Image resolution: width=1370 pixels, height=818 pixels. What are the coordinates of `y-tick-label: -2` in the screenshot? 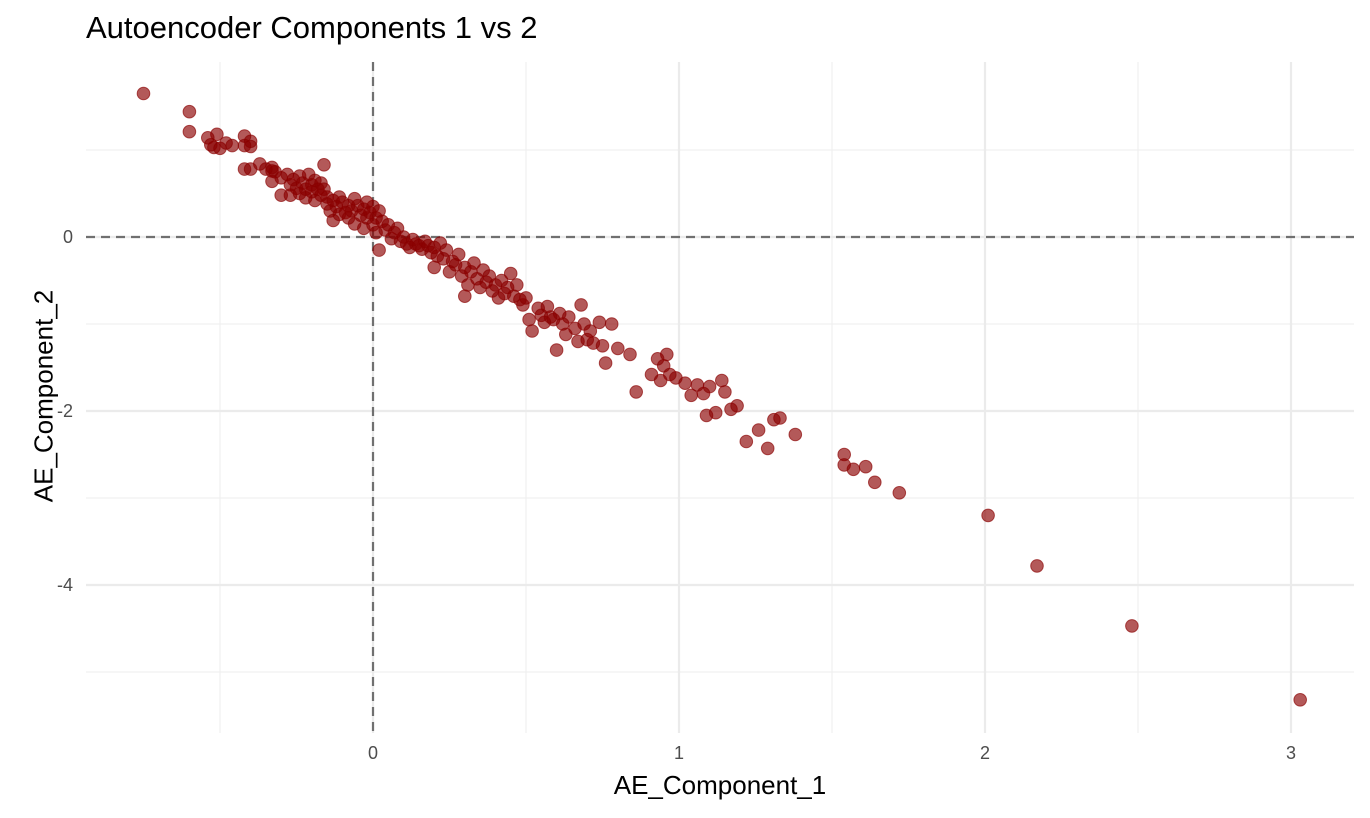 It's located at (65, 411).